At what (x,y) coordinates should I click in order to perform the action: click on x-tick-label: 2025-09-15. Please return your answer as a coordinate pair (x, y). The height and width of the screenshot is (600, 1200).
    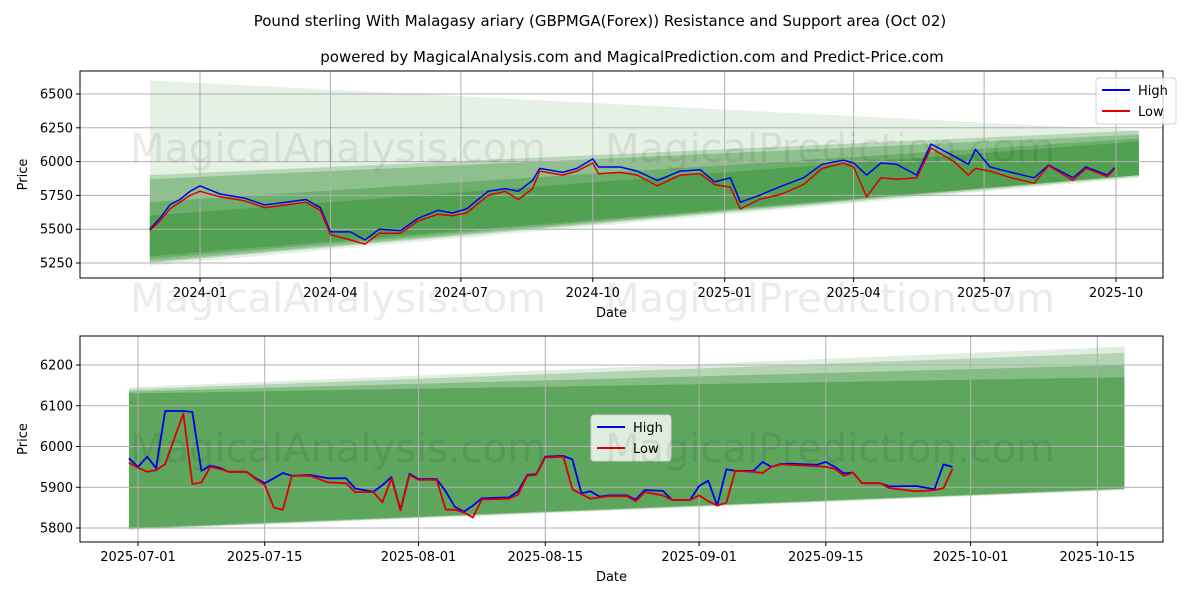
    Looking at the image, I should click on (826, 557).